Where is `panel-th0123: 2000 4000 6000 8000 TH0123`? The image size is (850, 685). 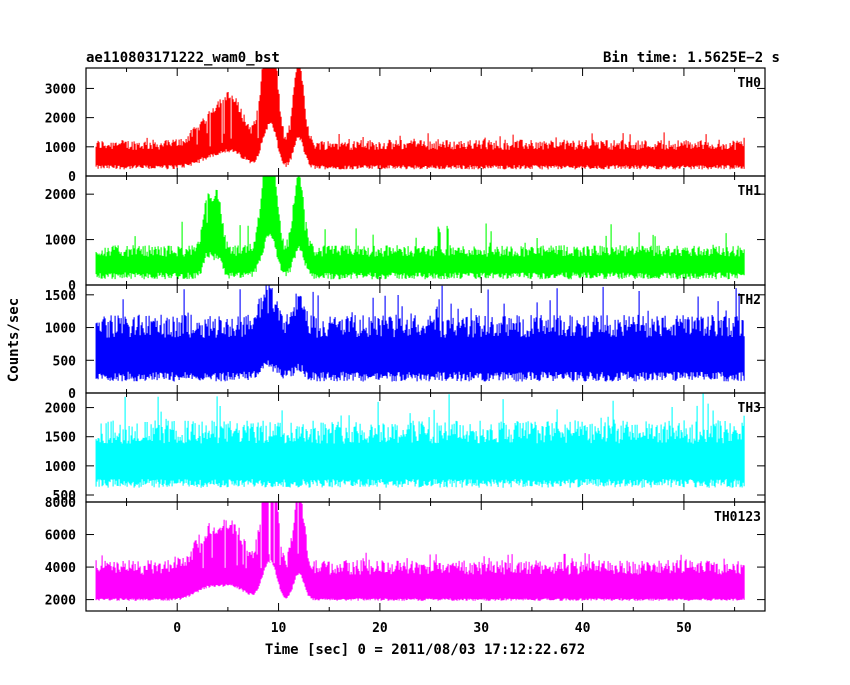
panel-th0123: 2000 4000 6000 8000 TH0123 is located at coordinates (405, 554).